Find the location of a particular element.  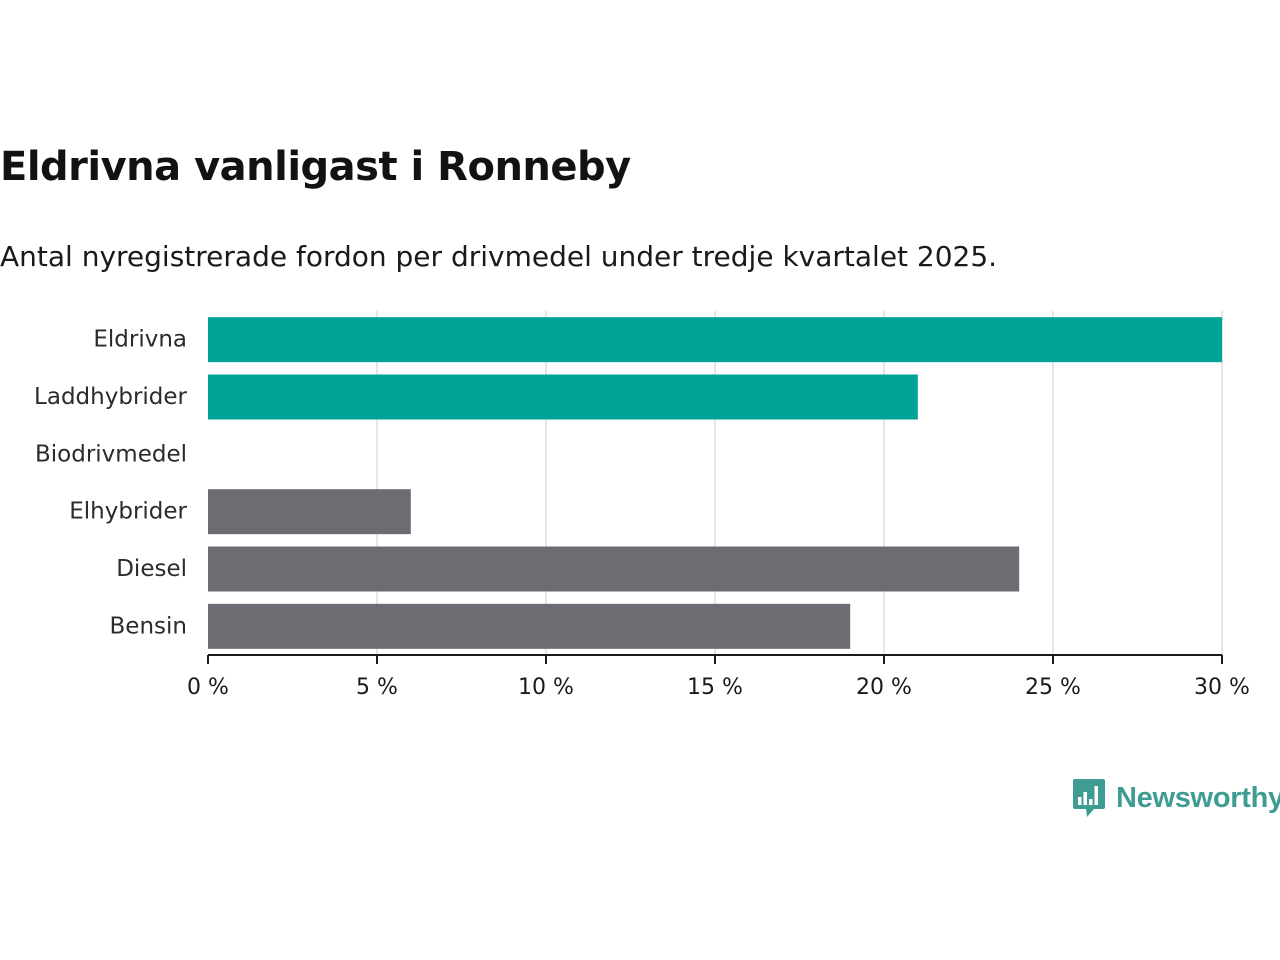

brand-name: Newsworthy is located at coordinates (1198, 797).